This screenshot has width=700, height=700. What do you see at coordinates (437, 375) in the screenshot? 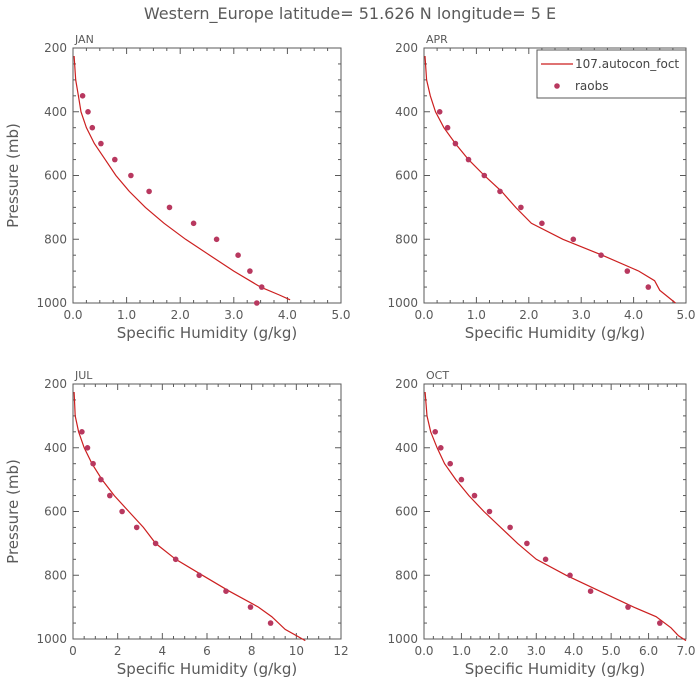
I see `panel-label: OCT` at bounding box center [437, 375].